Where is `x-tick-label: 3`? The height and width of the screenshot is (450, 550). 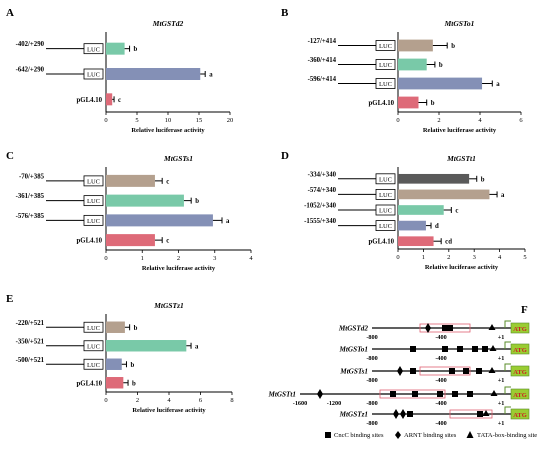 x-tick-label: 3 is located at coordinates (474, 257).